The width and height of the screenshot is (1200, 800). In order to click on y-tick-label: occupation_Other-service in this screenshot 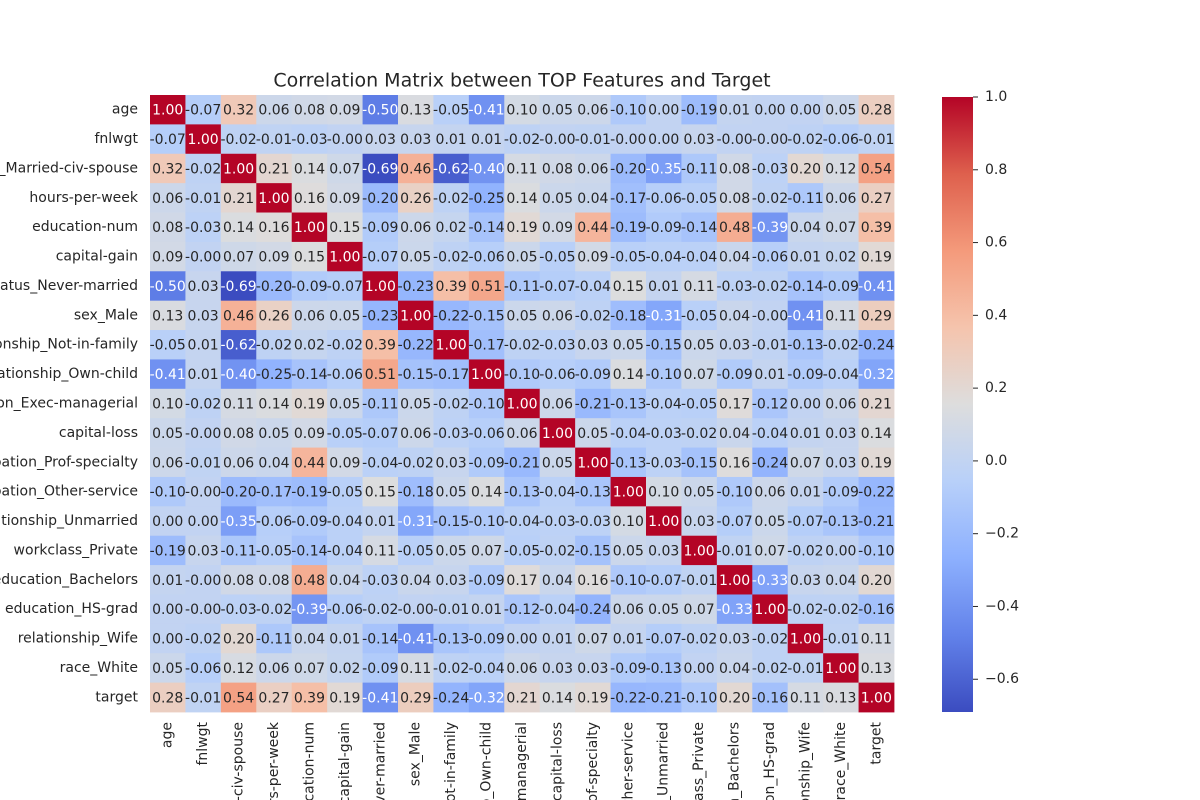, I will do `click(69, 492)`.